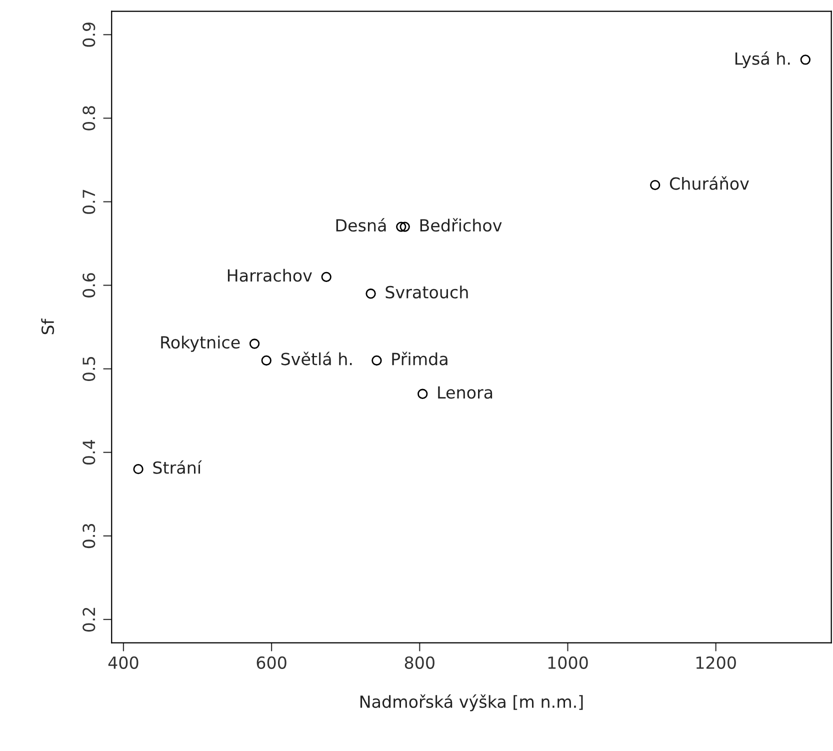  Describe the element at coordinates (762, 59) in the screenshot. I see `annotation: Lysá h.` at that location.